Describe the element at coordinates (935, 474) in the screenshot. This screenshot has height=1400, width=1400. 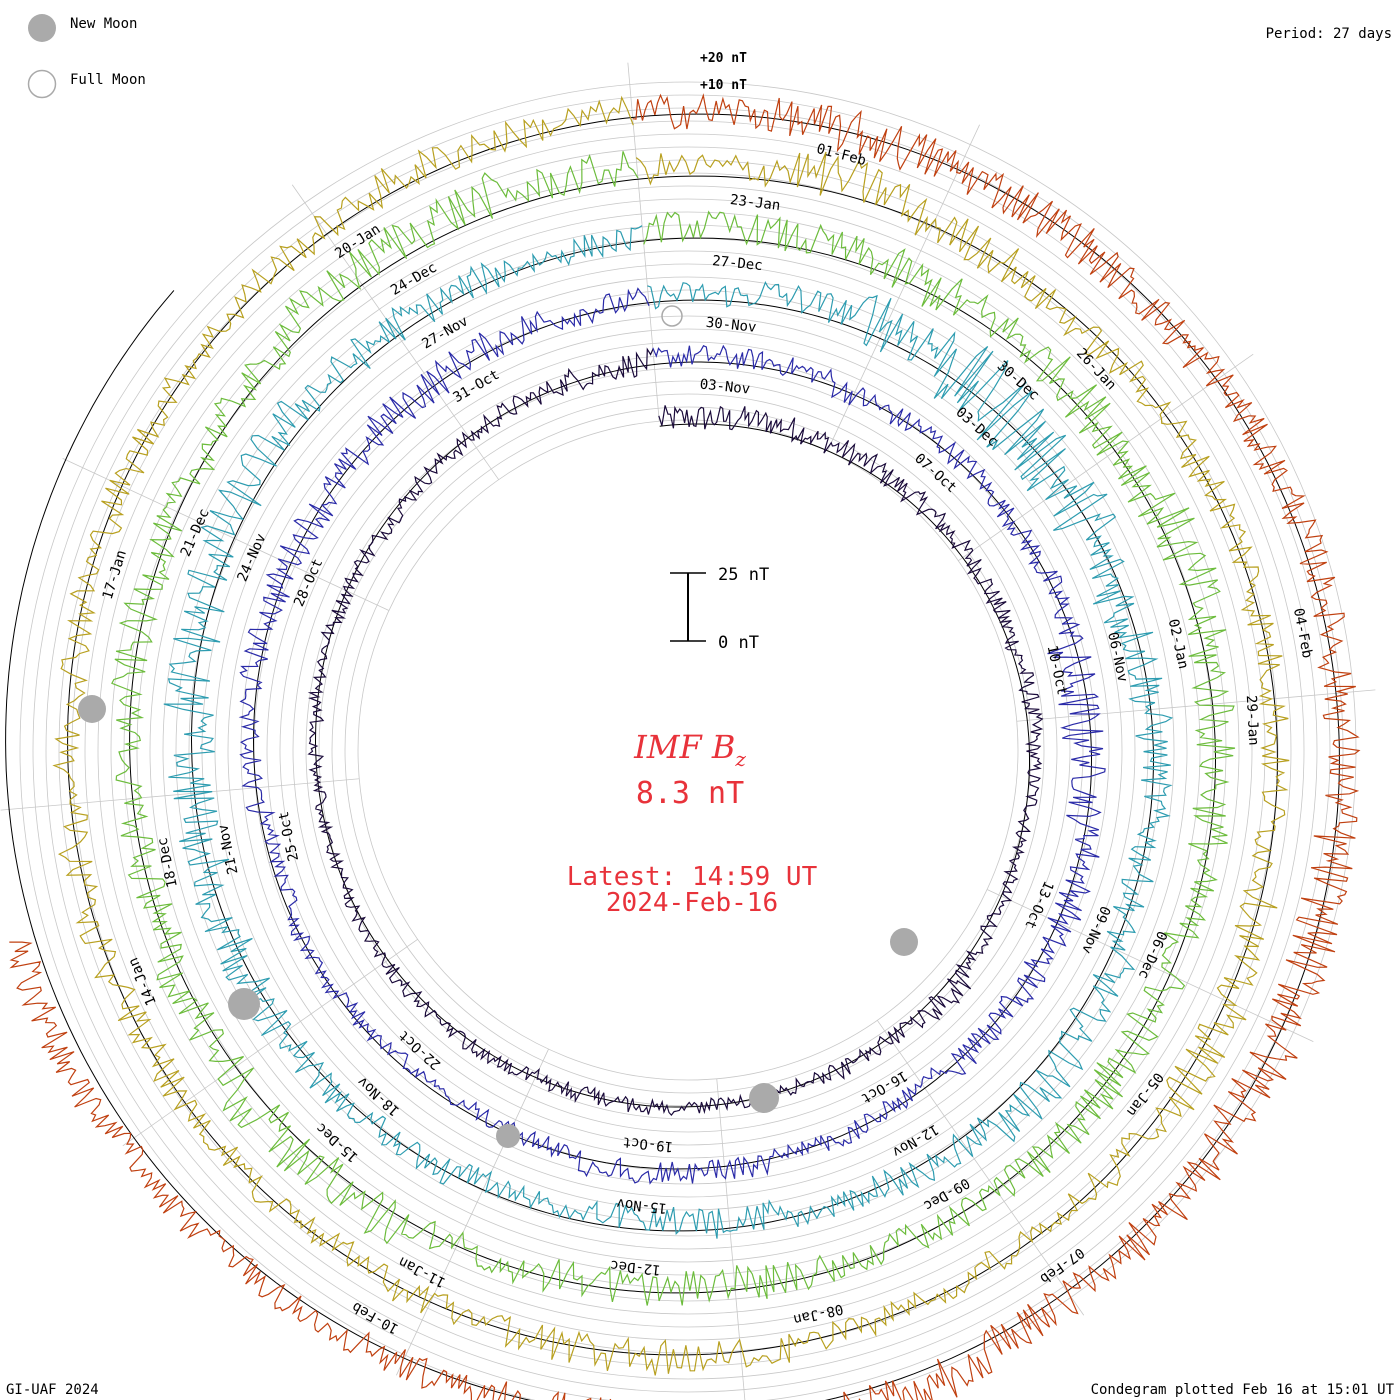
I see `date-label: 07-Oct` at that location.